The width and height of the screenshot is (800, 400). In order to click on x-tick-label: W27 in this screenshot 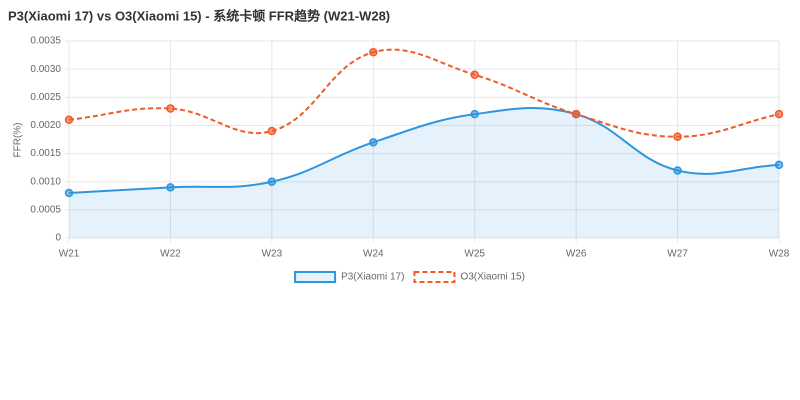, I will do `click(677, 254)`.